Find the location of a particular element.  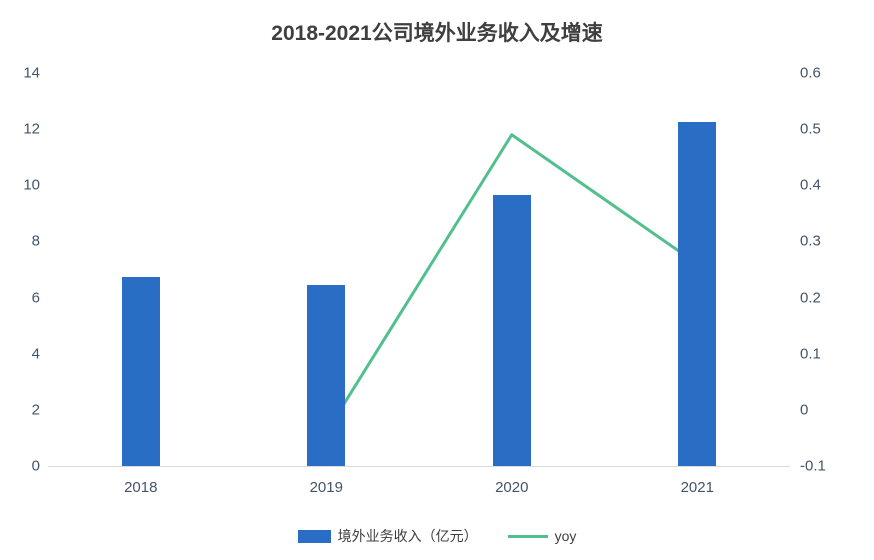

right-axis-tick: 0.6 is located at coordinates (810, 73).